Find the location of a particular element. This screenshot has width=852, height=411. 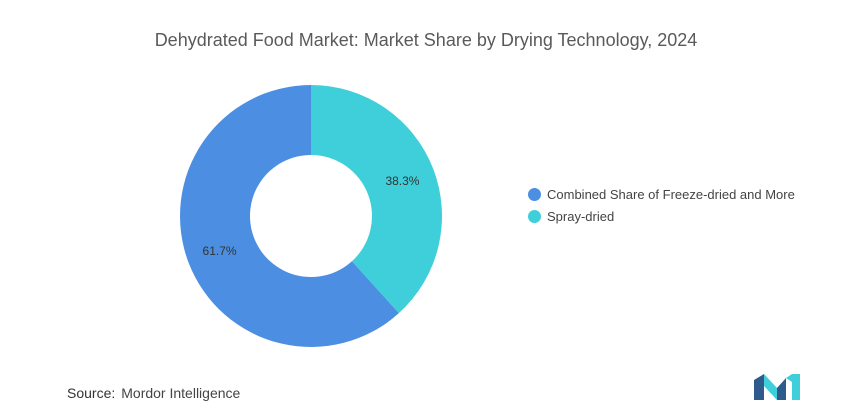

legend-item: Combined Share of Freeze-dried and More is located at coordinates (661, 194).